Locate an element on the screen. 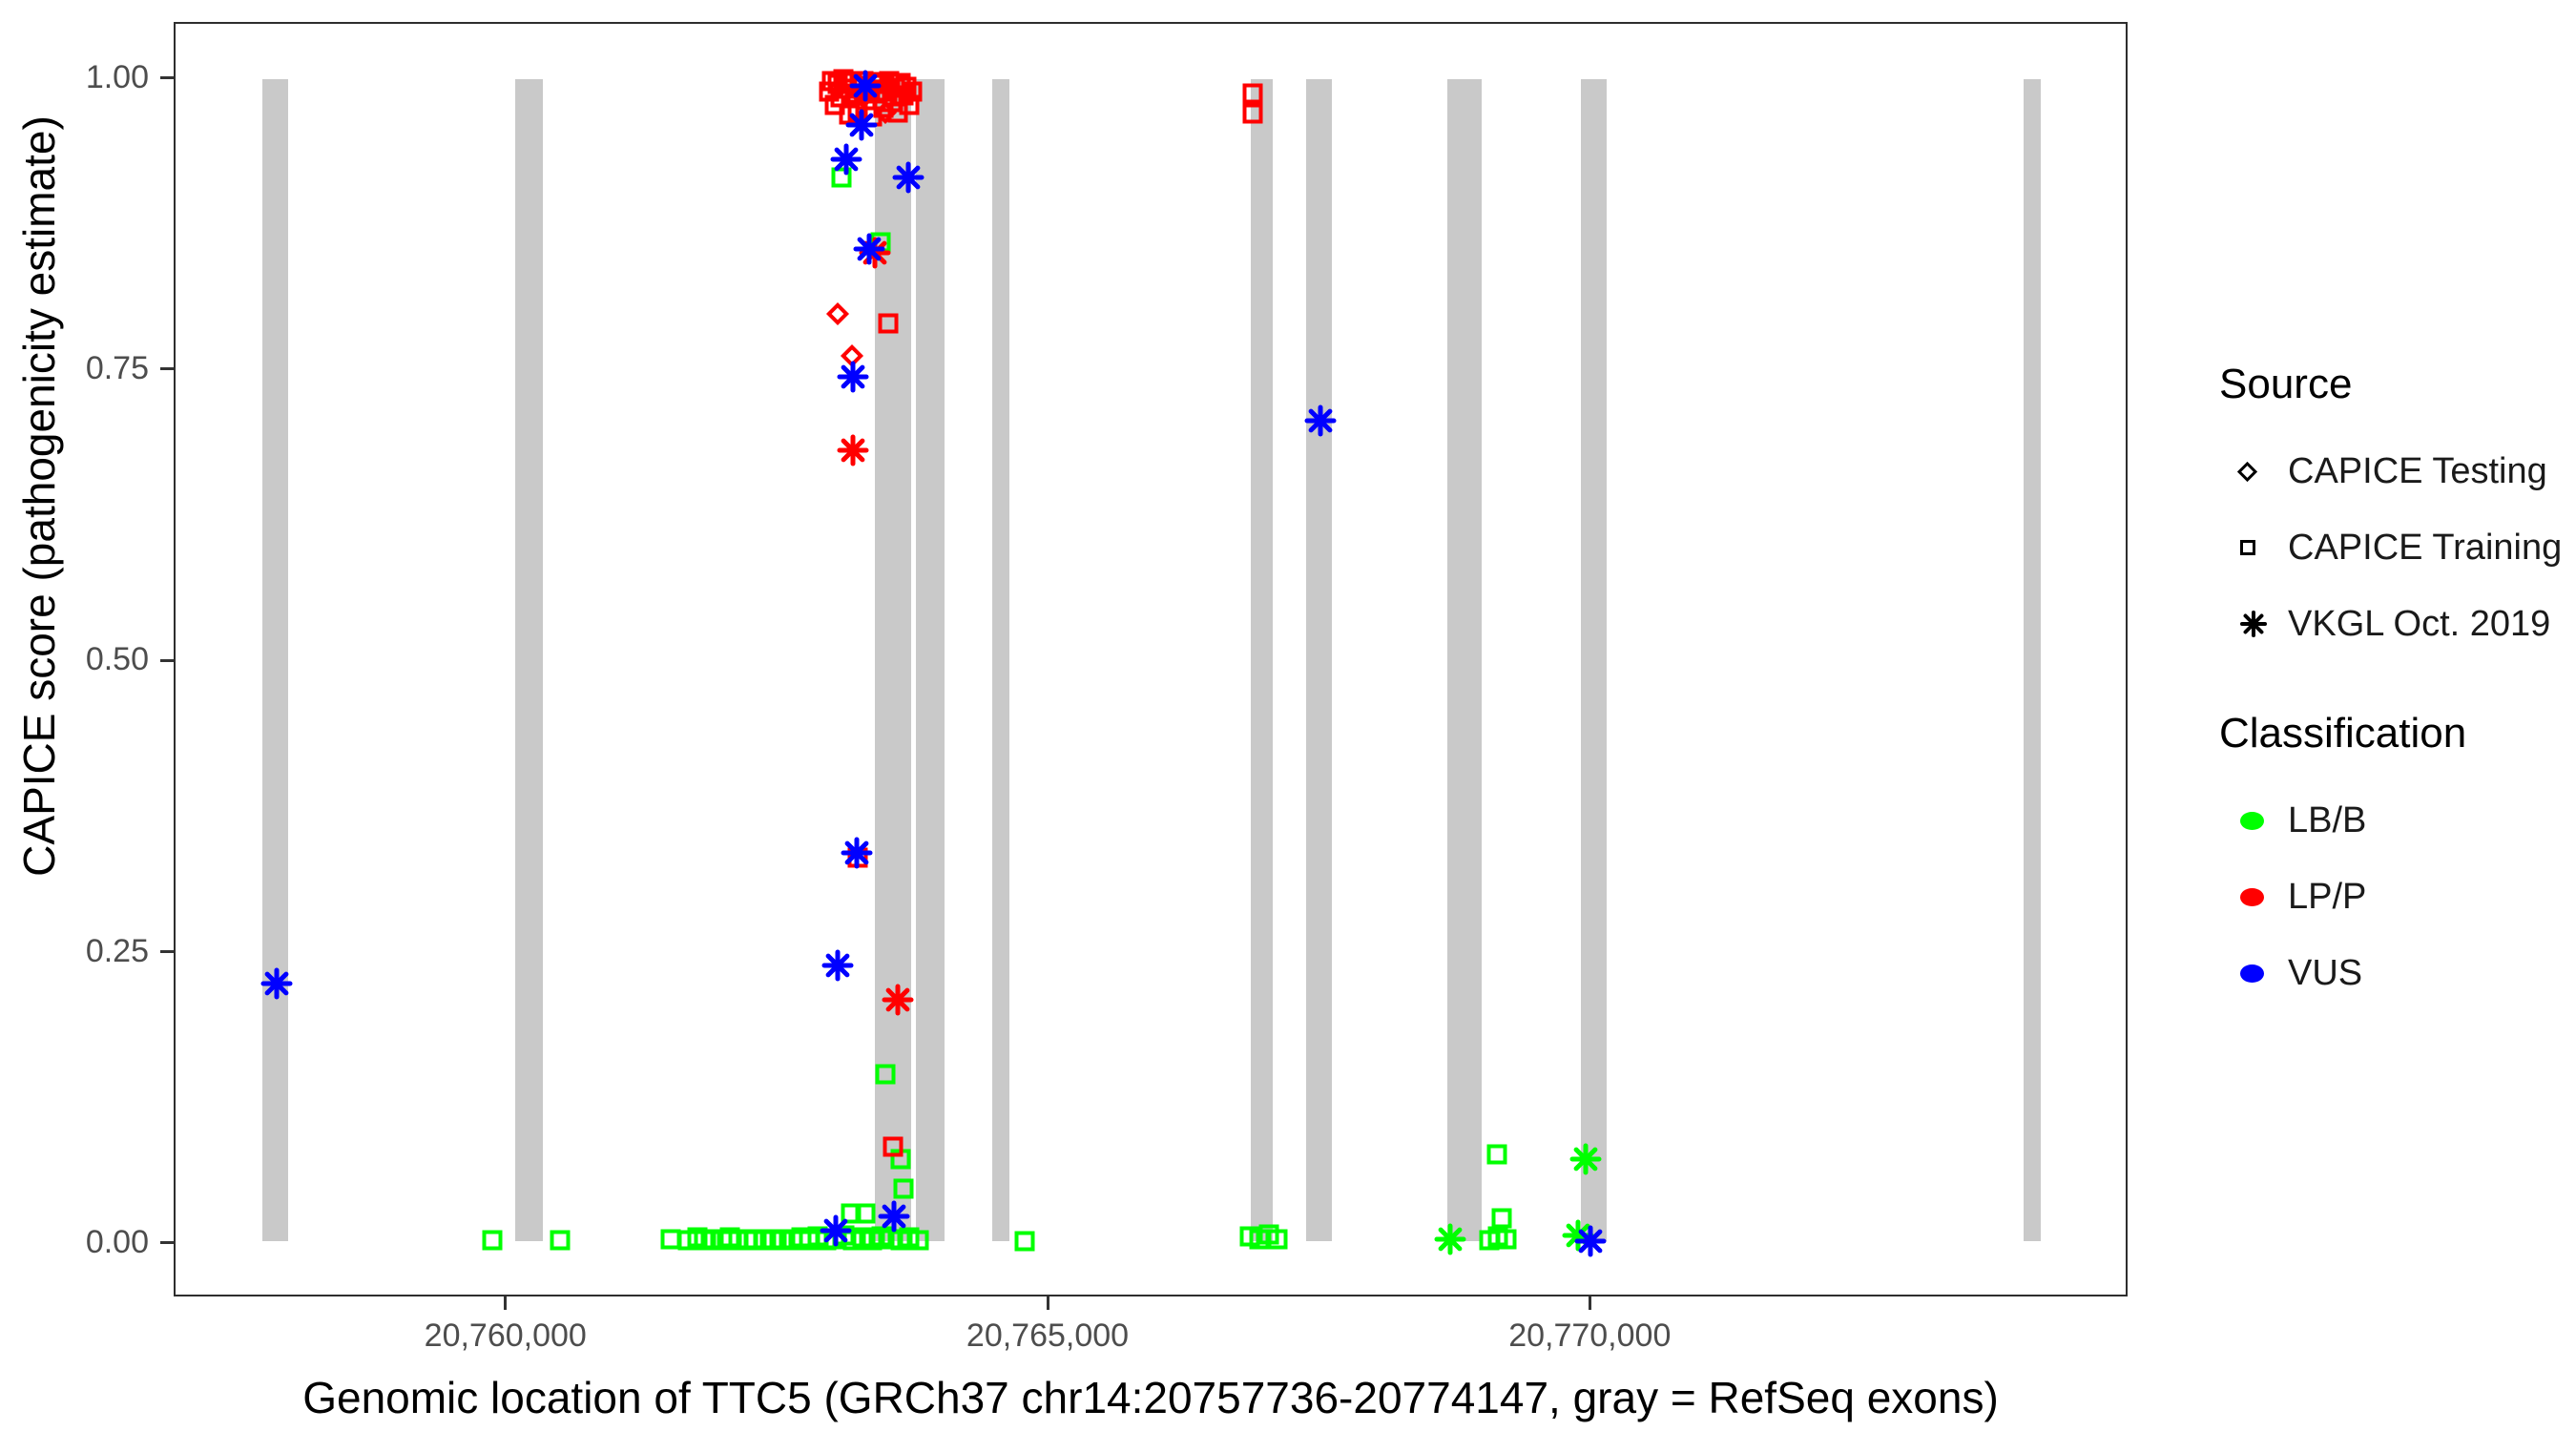  legend-item-classification: VUS is located at coordinates (2397, 973).